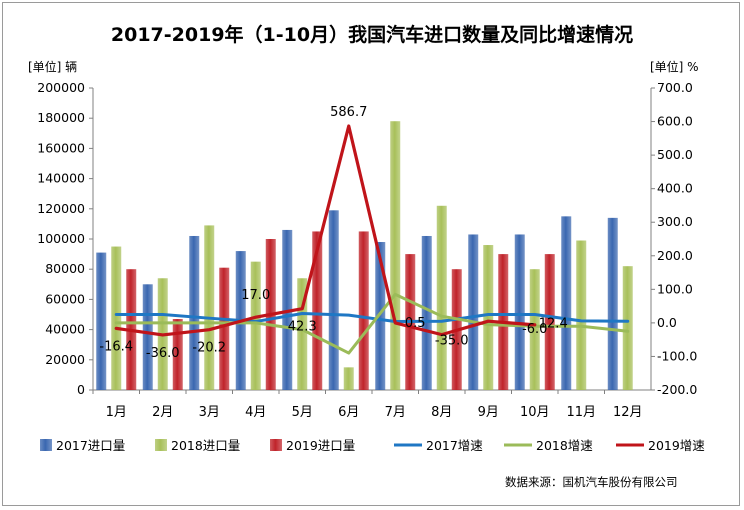 The height and width of the screenshot is (510, 744). I want to click on right-tick-label: -100.0, so click(677, 355).